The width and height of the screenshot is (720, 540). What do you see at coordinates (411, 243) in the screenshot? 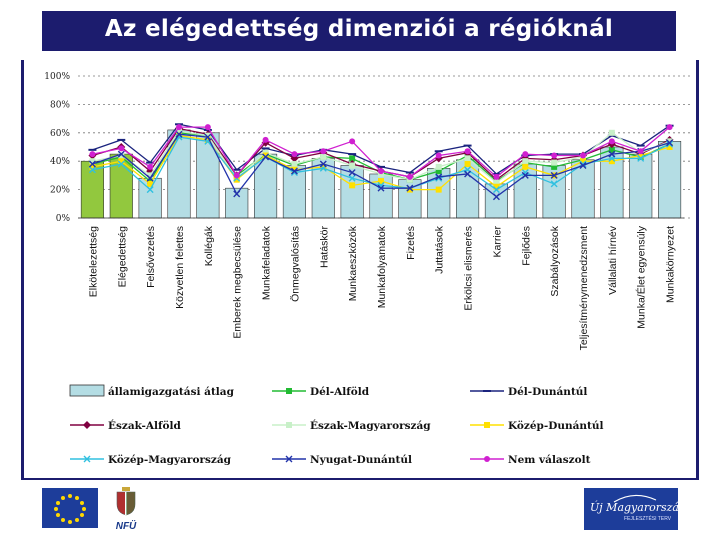
I see `x-tick-label: Fizetés` at bounding box center [411, 243].